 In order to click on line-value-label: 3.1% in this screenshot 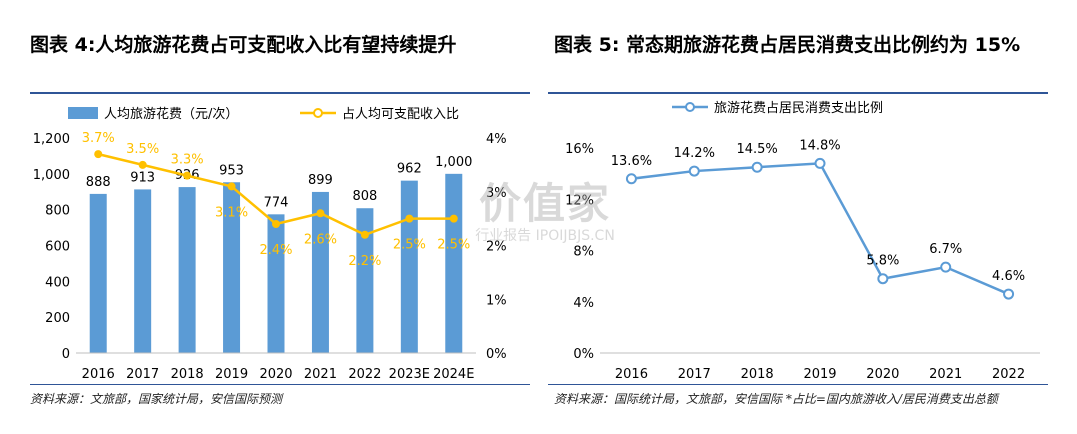, I will do `click(231, 212)`.